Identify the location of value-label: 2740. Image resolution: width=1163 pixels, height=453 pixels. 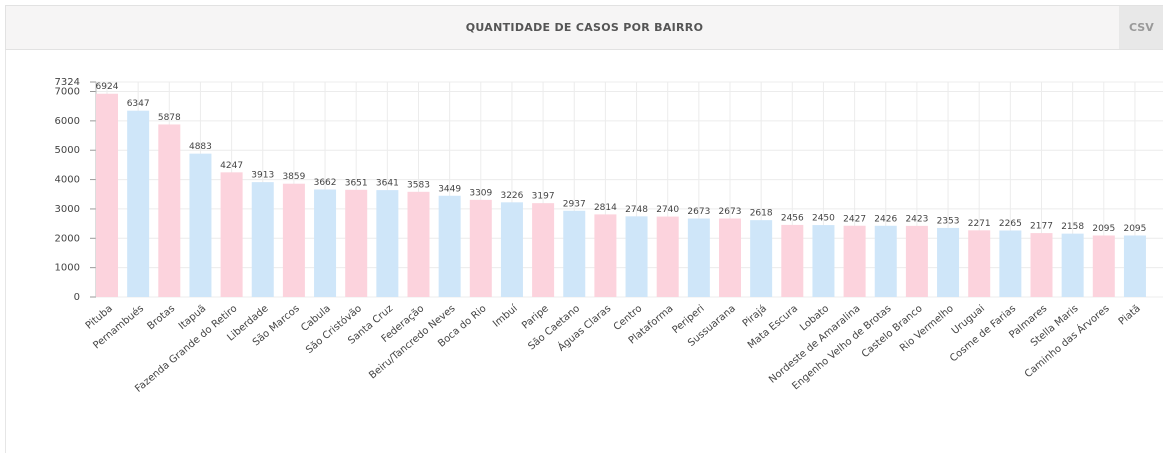
(667, 210).